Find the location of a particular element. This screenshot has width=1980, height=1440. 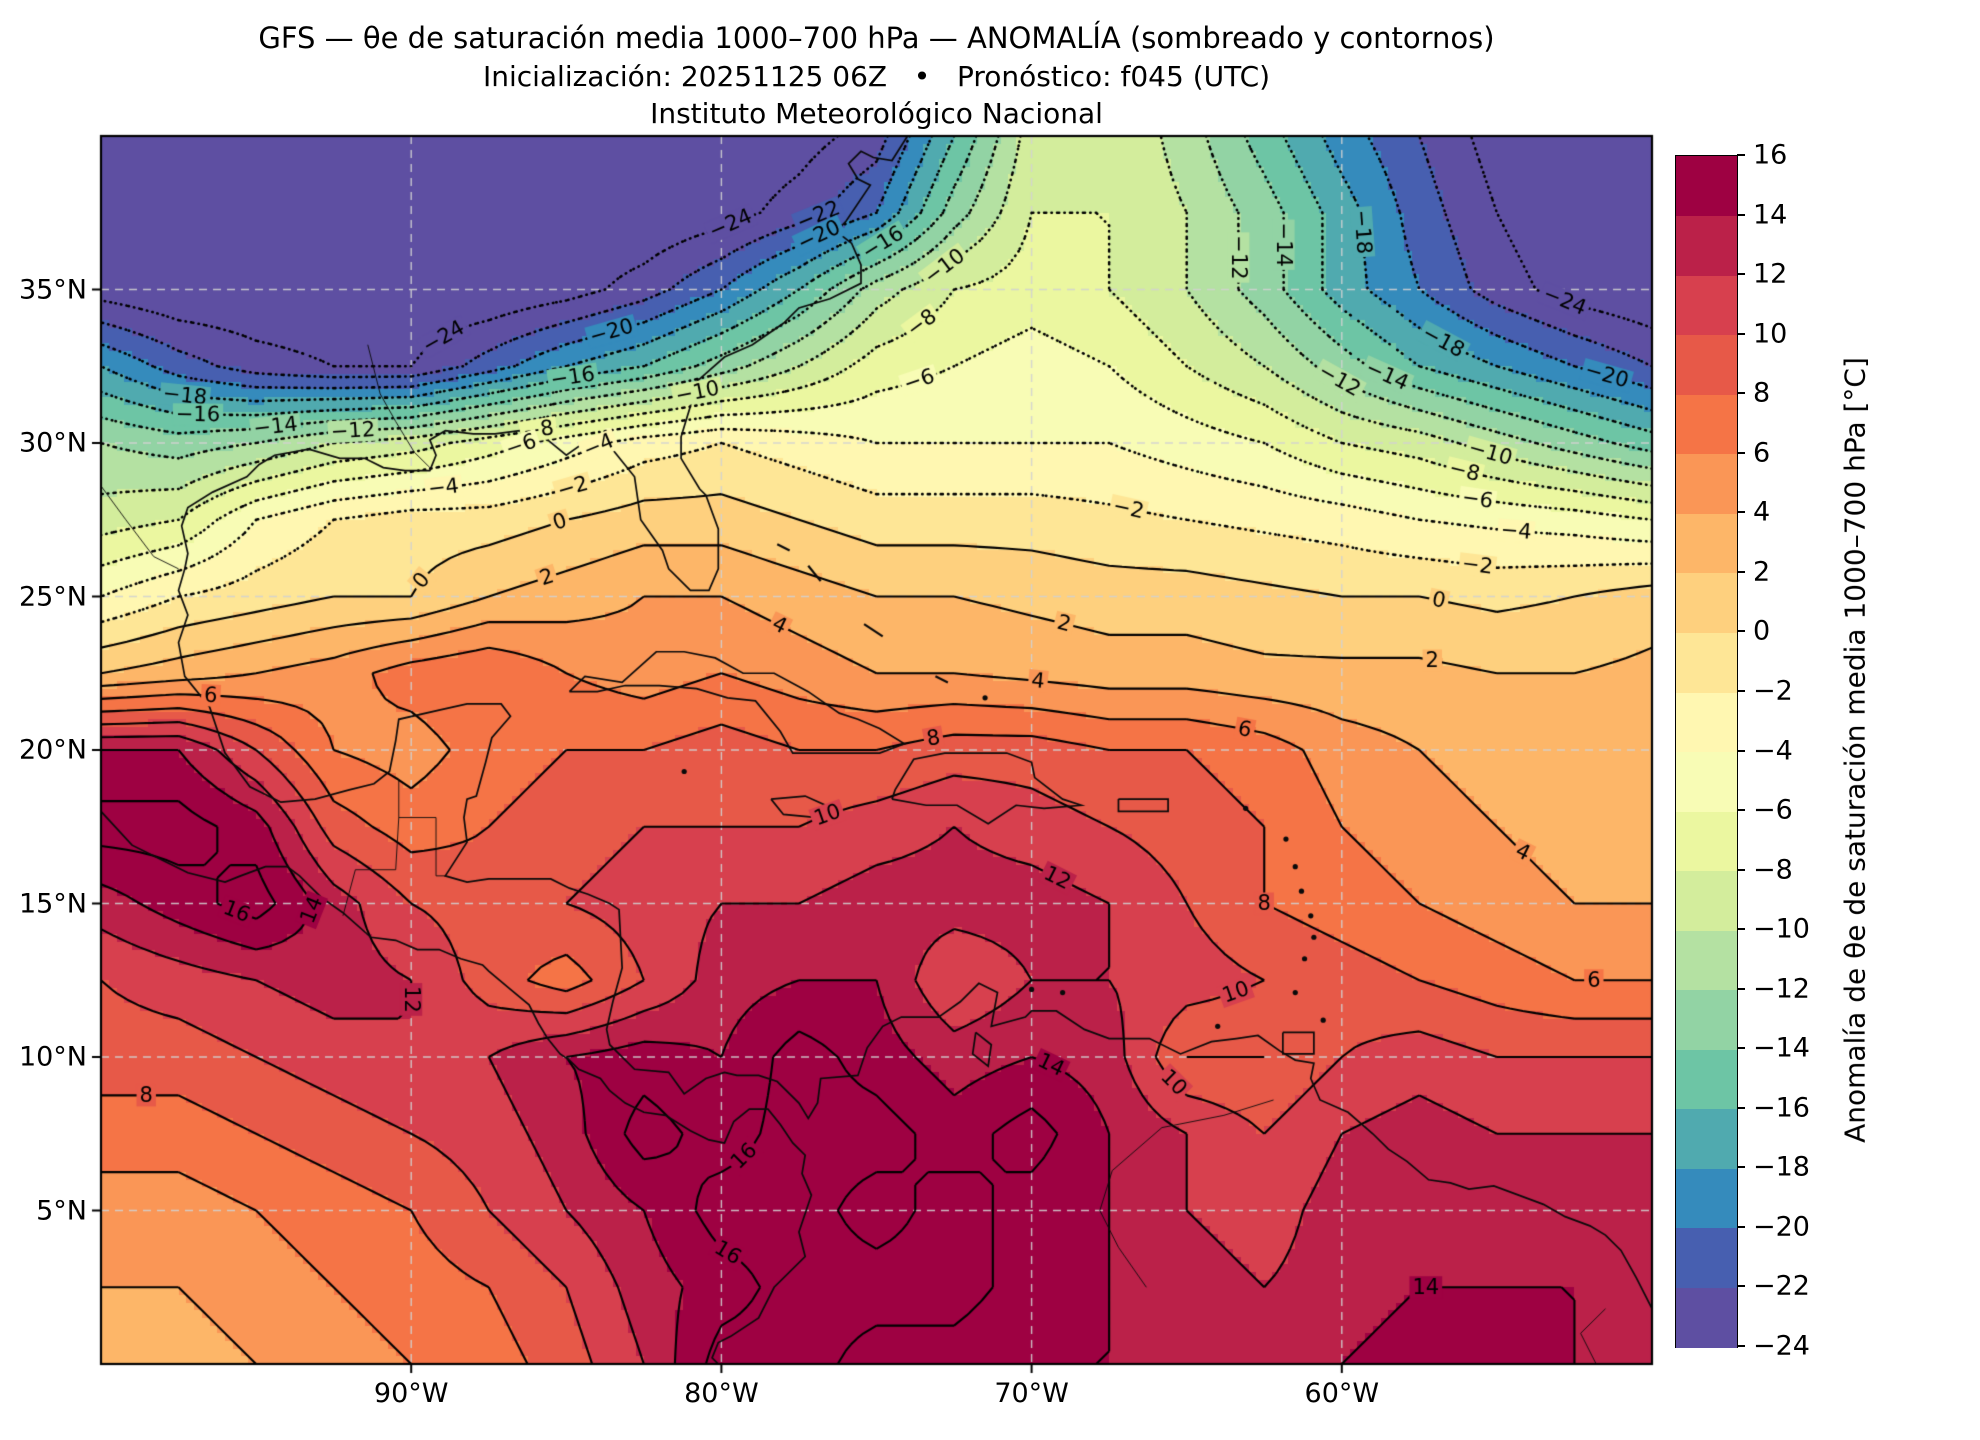

colorbar-tick-label: −12 is located at coordinates (1781, 989).